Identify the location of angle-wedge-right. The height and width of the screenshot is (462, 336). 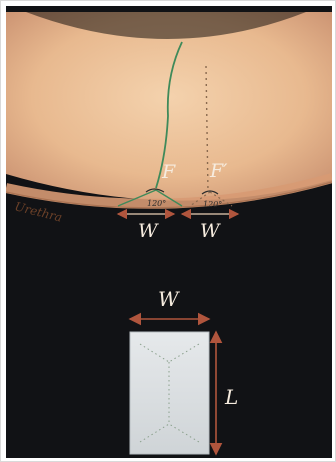
(211, 198).